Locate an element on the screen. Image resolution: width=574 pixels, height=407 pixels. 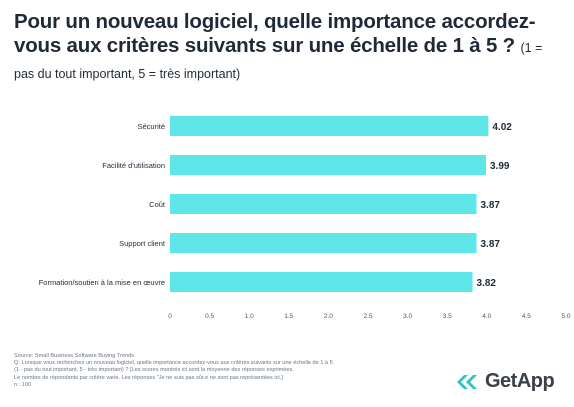
getapp-chevrons-icon is located at coordinates (467, 381).